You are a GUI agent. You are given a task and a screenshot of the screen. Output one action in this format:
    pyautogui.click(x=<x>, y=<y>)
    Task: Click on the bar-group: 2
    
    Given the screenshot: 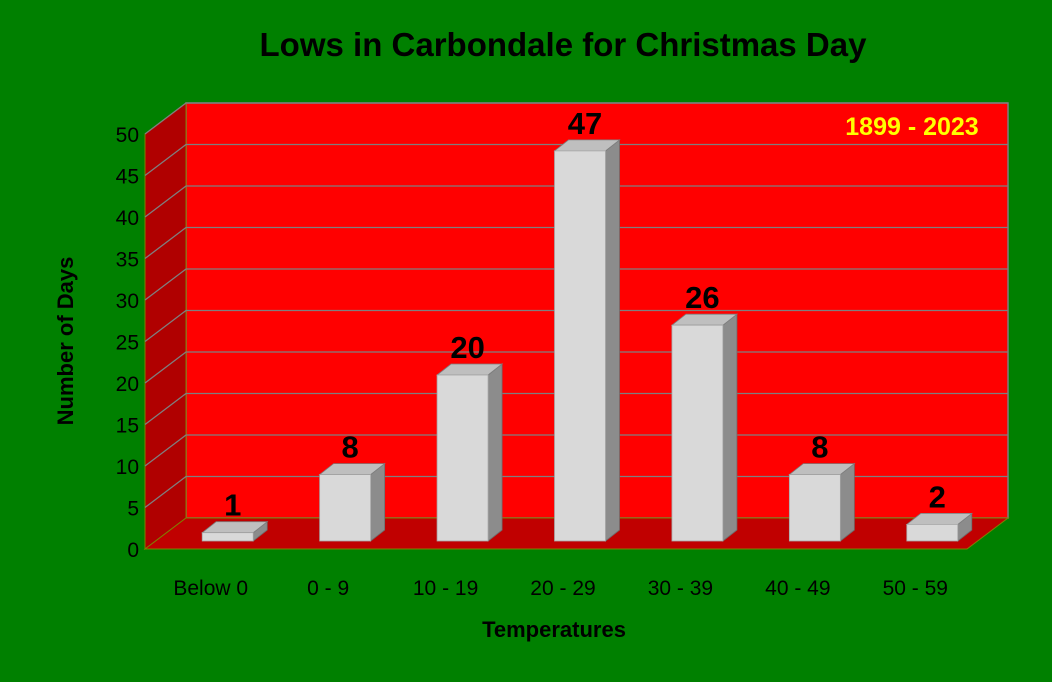 What is the action you would take?
    pyautogui.click(x=939, y=510)
    